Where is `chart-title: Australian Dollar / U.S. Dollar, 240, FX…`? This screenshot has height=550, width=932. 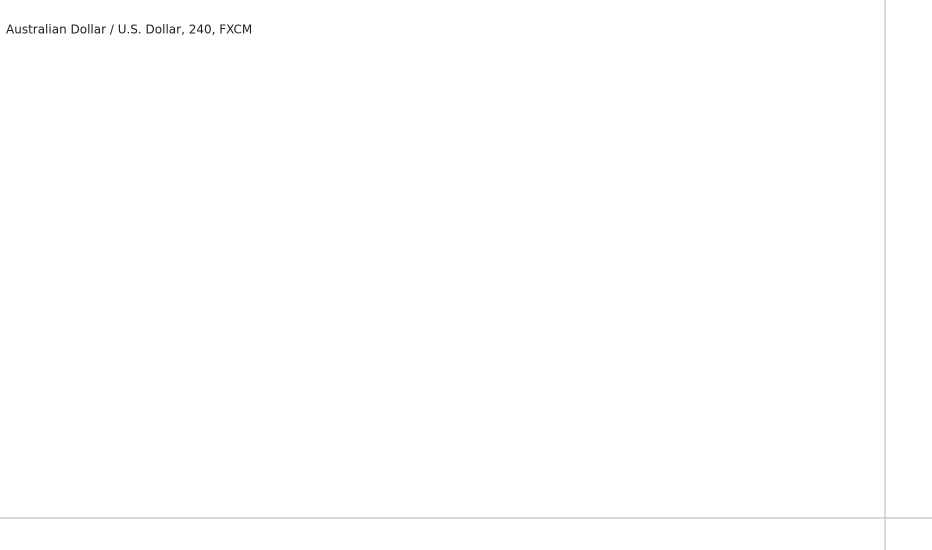 chart-title: Australian Dollar / U.S. Dollar, 240, FX… is located at coordinates (129, 30).